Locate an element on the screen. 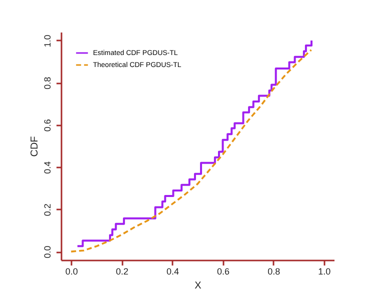 The image size is (382, 301). y-tick-label: 0.4 is located at coordinates (47, 167).